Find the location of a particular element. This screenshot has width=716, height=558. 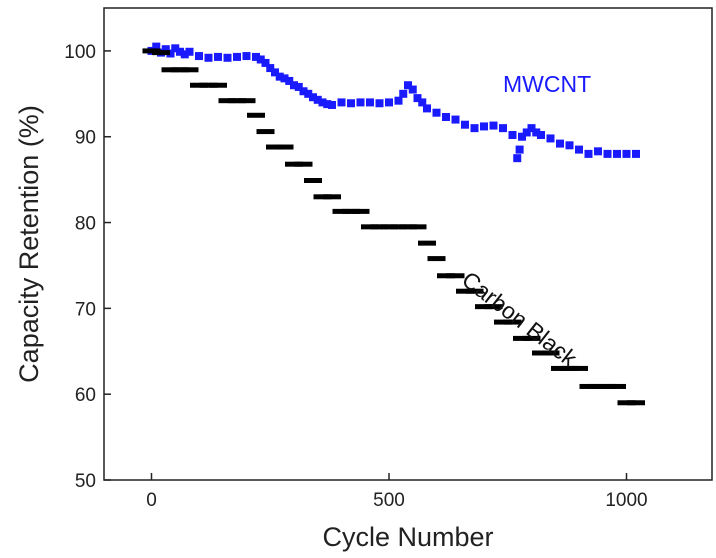

y-tick-label: 90 is located at coordinates (85, 138).